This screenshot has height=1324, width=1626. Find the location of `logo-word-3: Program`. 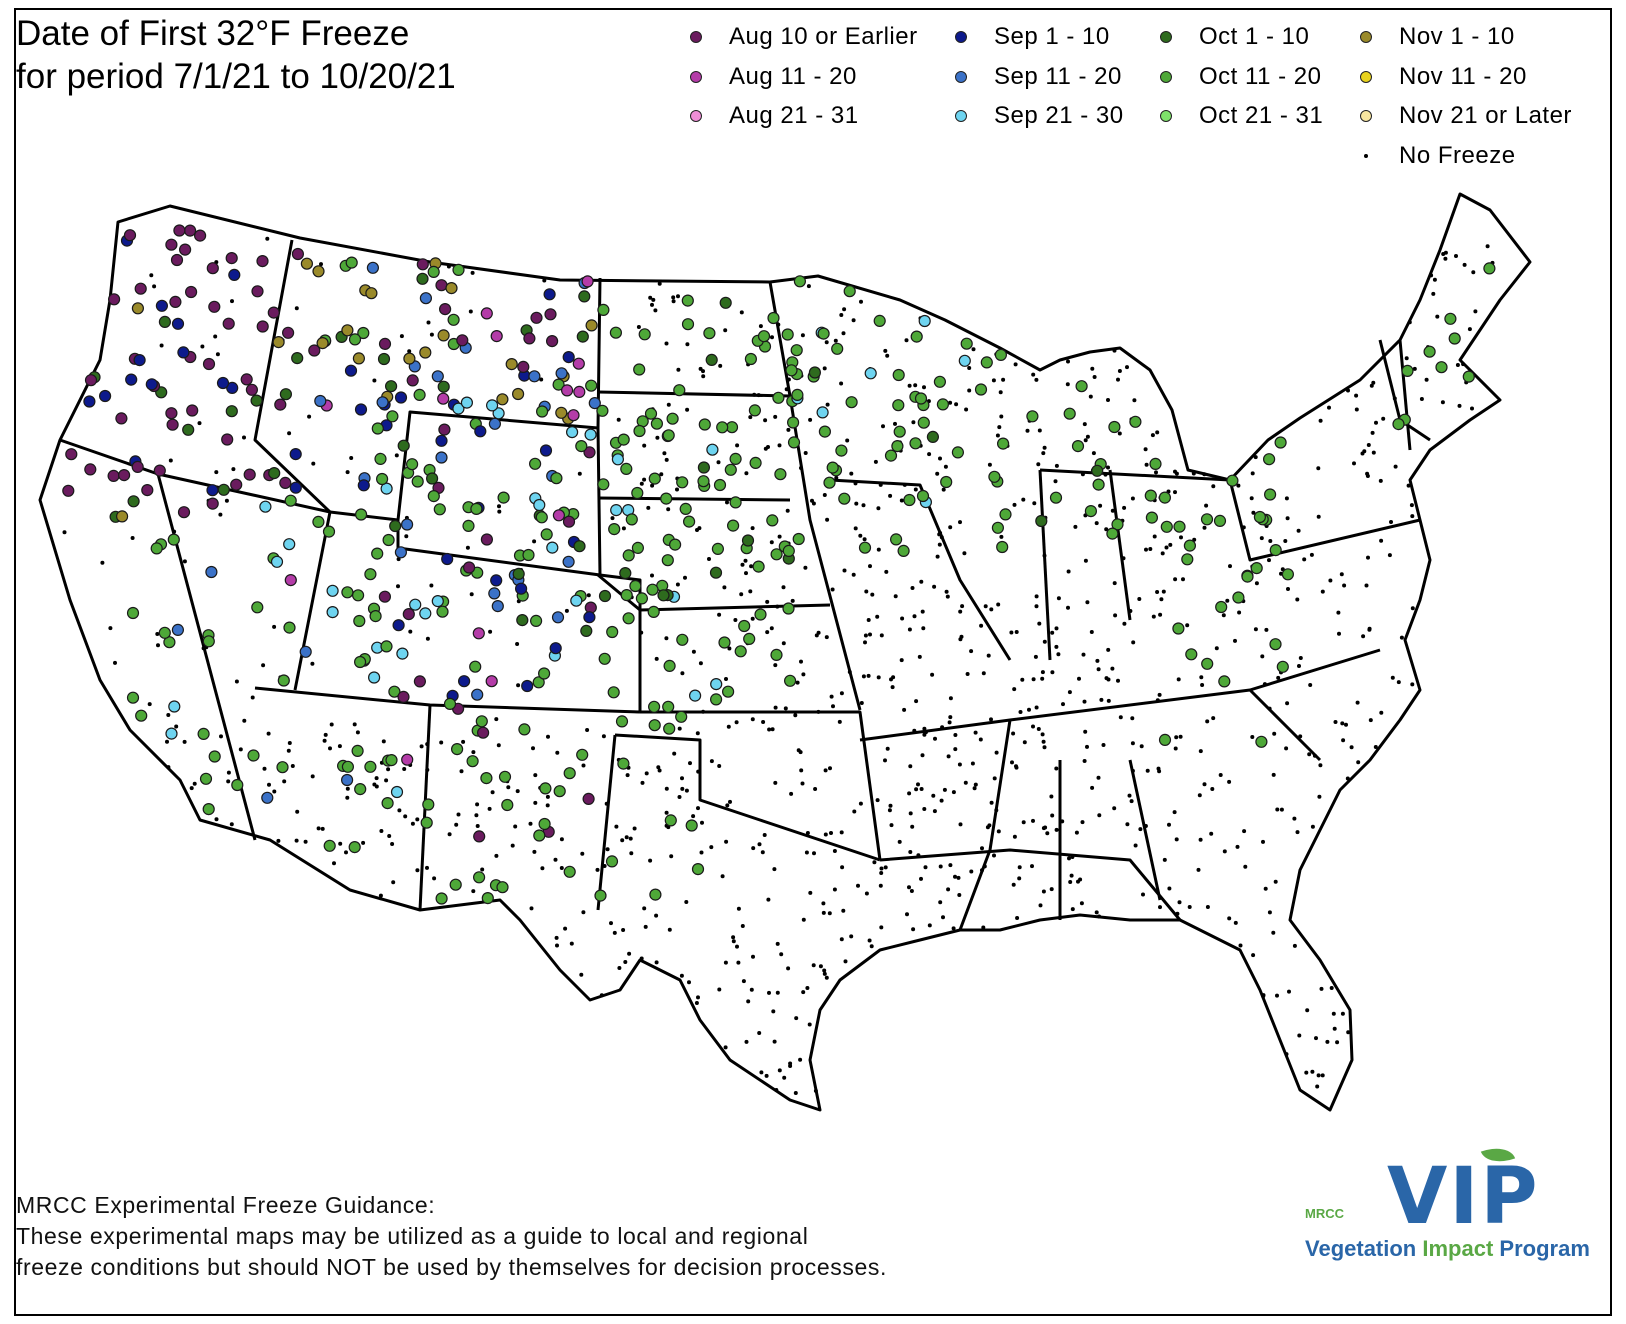

logo-word-3: Program is located at coordinates (1544, 1248).